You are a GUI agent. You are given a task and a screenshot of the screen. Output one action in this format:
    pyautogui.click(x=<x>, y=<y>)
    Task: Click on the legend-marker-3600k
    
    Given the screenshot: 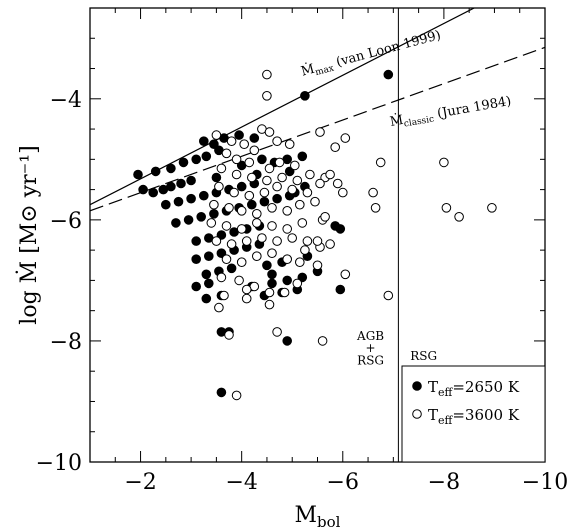 What is the action you would take?
    pyautogui.click(x=417, y=414)
    